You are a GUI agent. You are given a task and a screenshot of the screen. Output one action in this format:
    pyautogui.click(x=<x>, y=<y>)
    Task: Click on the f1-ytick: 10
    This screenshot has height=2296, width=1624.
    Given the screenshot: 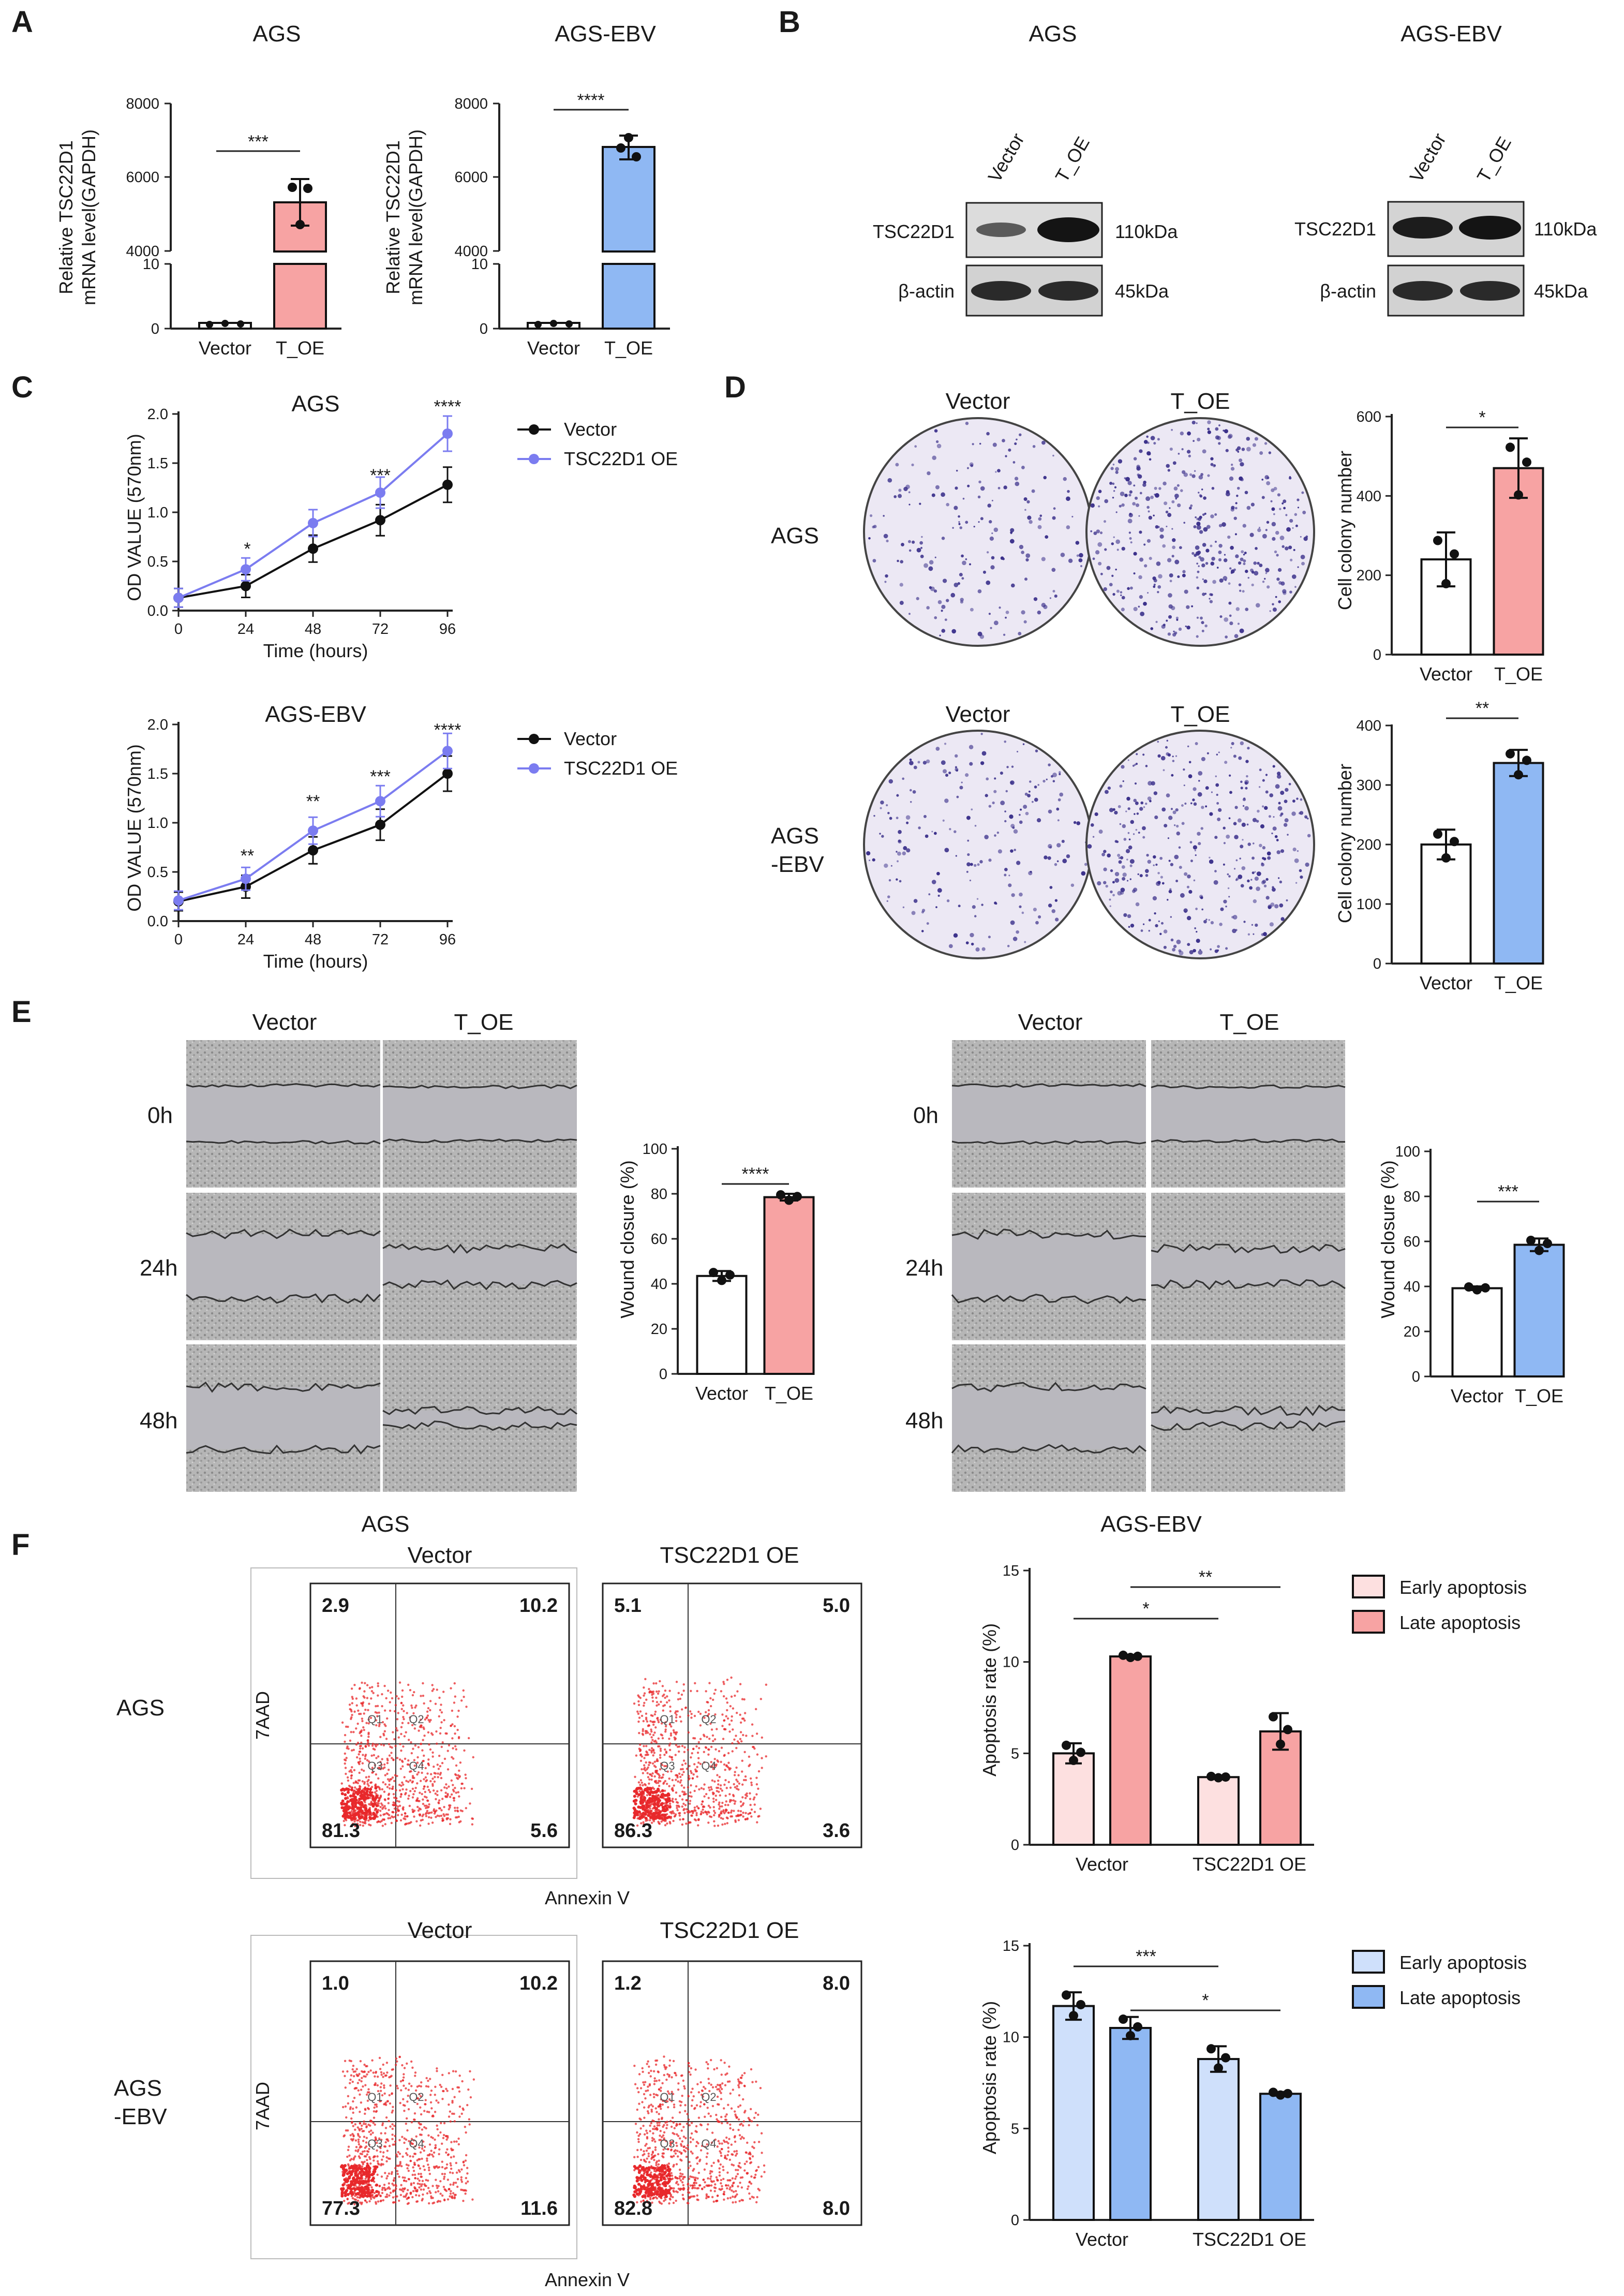 What is the action you would take?
    pyautogui.click(x=1011, y=1663)
    